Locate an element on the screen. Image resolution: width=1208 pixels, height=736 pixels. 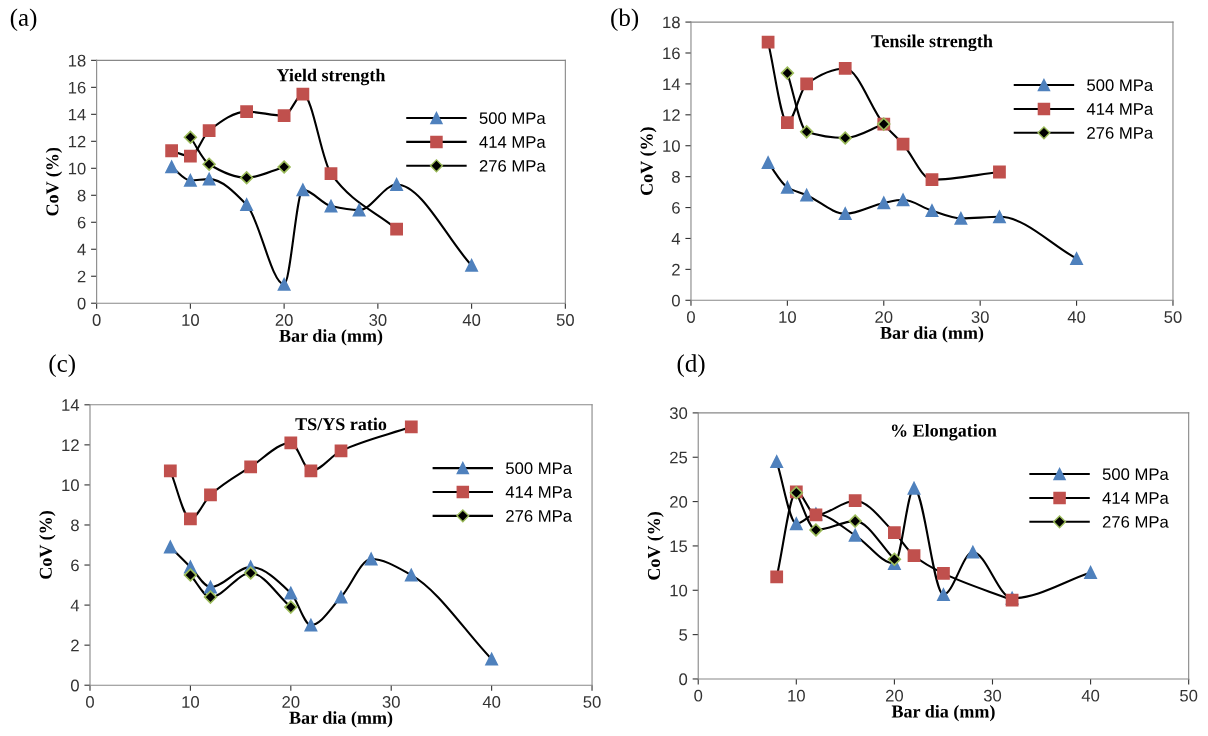
text: TS/YS ratio is located at coordinates (341, 424).